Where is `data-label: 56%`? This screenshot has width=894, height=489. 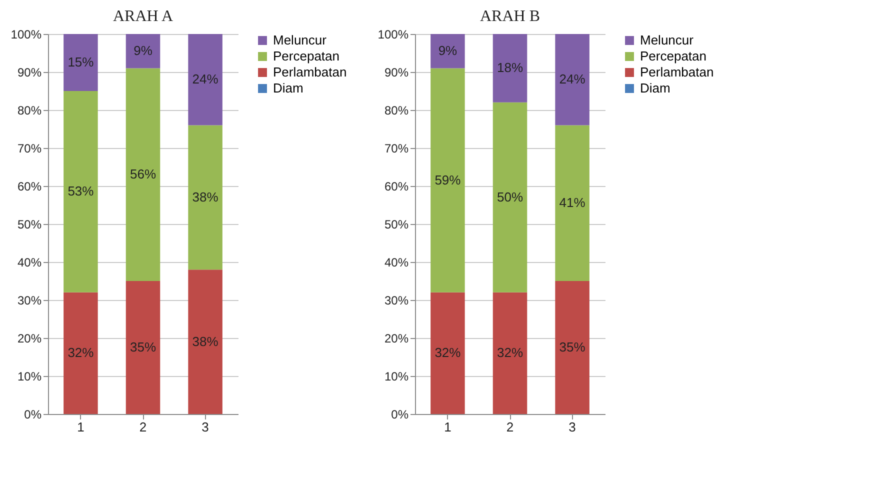 data-label: 56% is located at coordinates (143, 174).